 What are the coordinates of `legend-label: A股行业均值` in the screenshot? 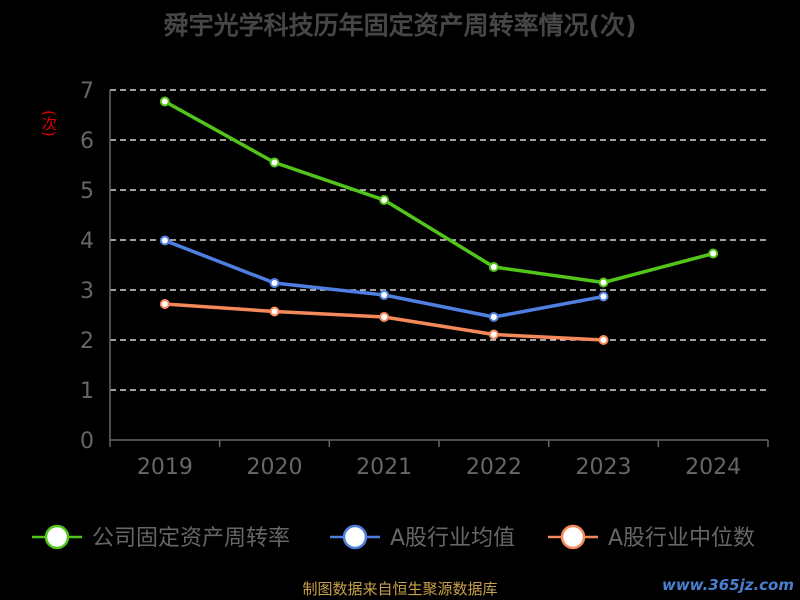 It's located at (452, 538).